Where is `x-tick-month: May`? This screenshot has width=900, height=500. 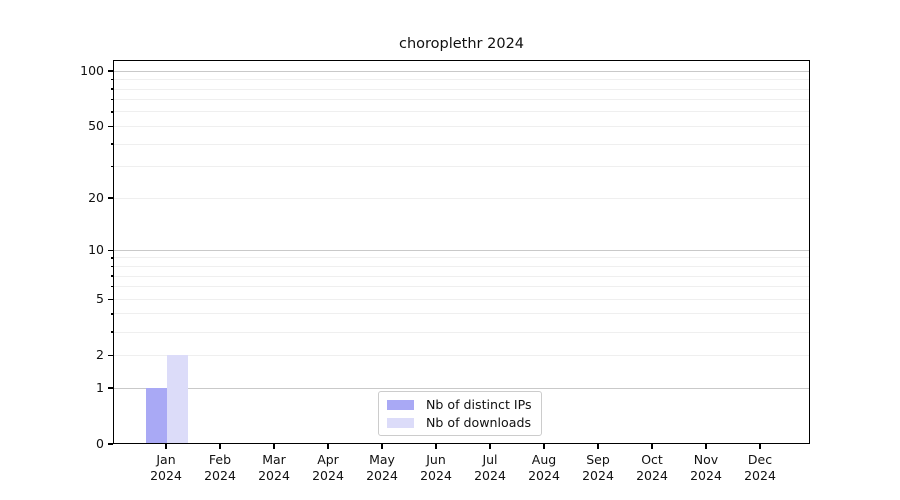 x-tick-month: May is located at coordinates (382, 459).